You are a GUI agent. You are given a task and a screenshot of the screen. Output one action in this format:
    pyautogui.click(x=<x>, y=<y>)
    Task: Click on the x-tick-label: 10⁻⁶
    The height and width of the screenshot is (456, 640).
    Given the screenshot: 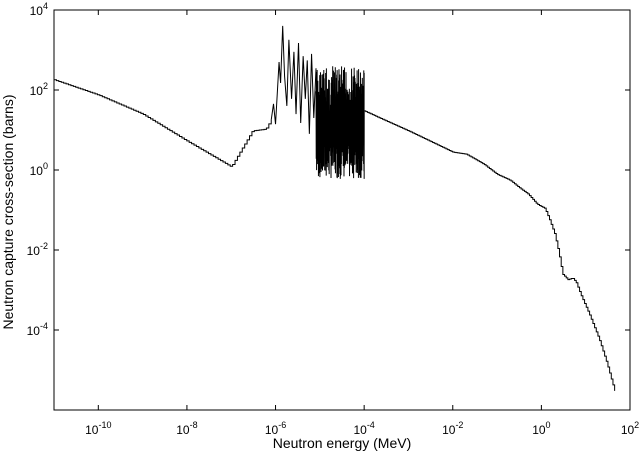 What is the action you would take?
    pyautogui.click(x=275, y=428)
    